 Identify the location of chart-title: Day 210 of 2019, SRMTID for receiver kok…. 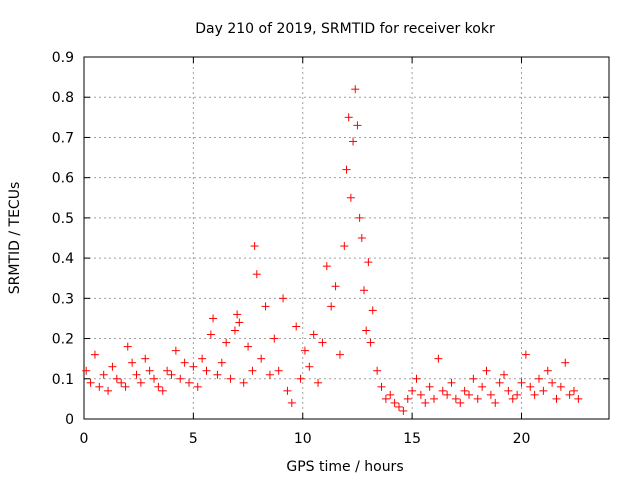
(345, 29).